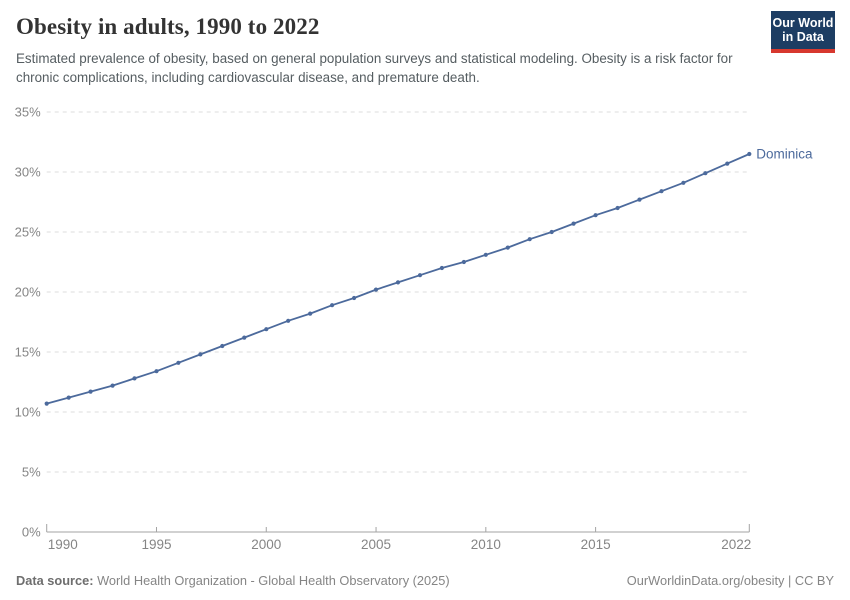  I want to click on owid-logo: Our World in Data, so click(803, 32).